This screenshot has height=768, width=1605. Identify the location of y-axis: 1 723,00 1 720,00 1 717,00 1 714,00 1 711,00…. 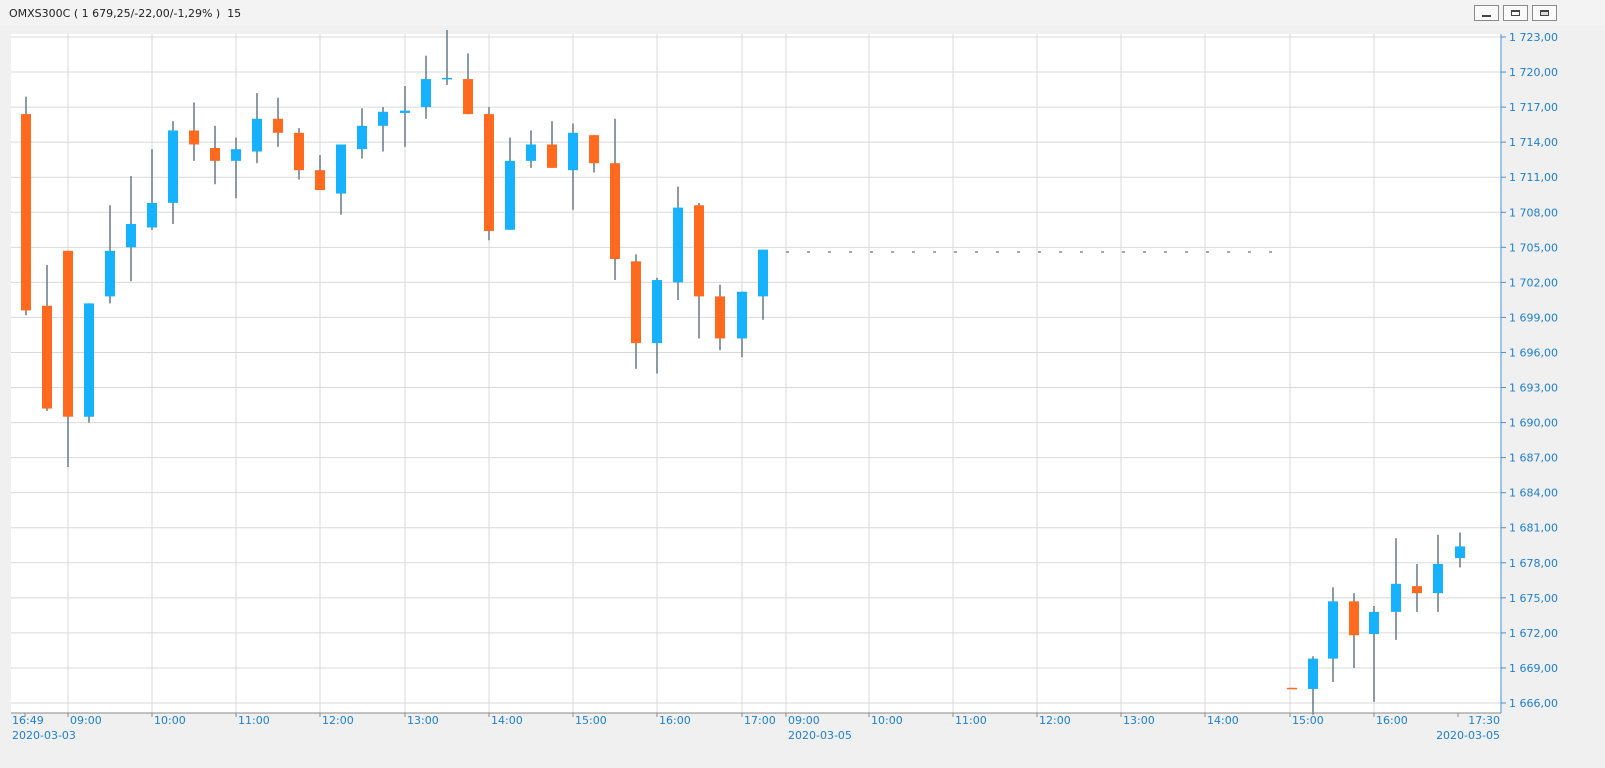
(1529, 370).